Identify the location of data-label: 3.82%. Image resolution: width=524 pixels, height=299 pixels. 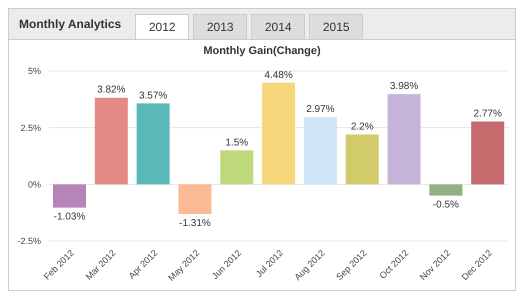
(111, 90).